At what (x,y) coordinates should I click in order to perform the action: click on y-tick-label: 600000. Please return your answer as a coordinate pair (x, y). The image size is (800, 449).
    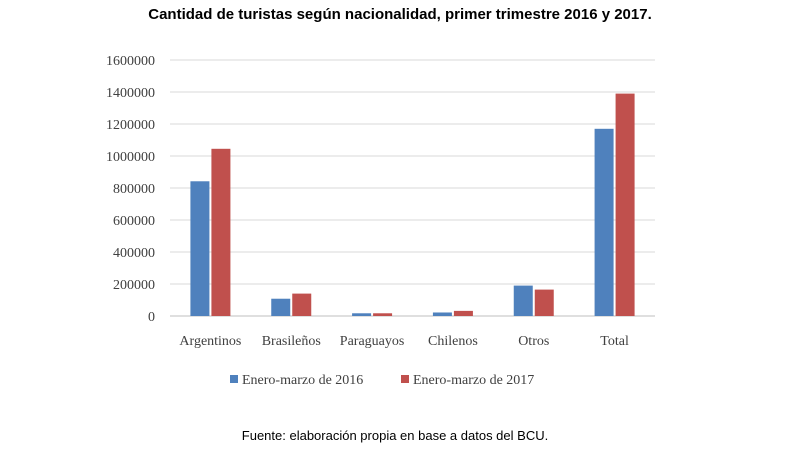
    Looking at the image, I should click on (134, 221).